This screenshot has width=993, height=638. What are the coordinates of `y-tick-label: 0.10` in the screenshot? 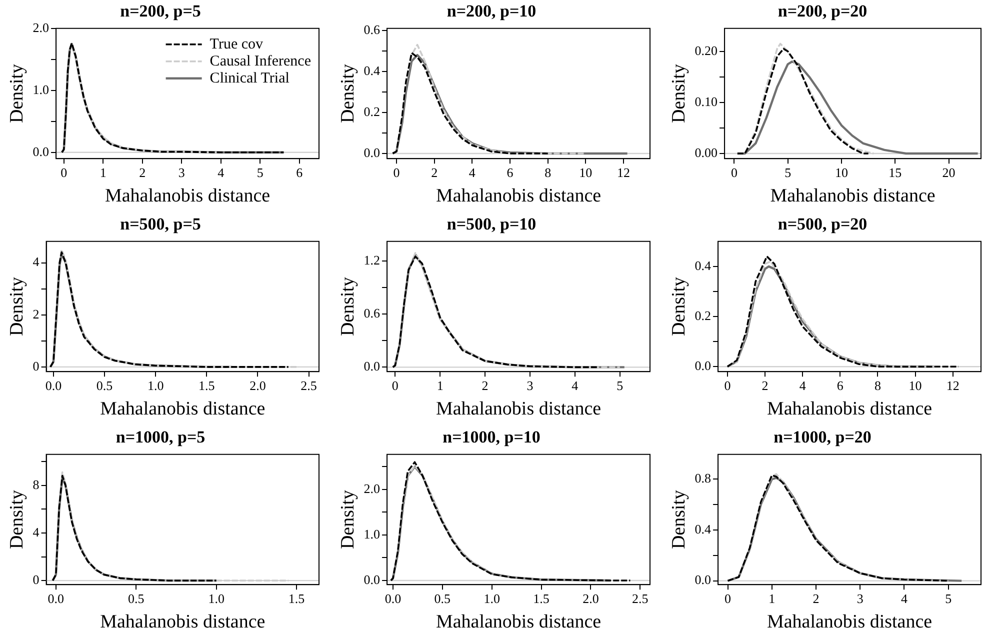 It's located at (706, 101).